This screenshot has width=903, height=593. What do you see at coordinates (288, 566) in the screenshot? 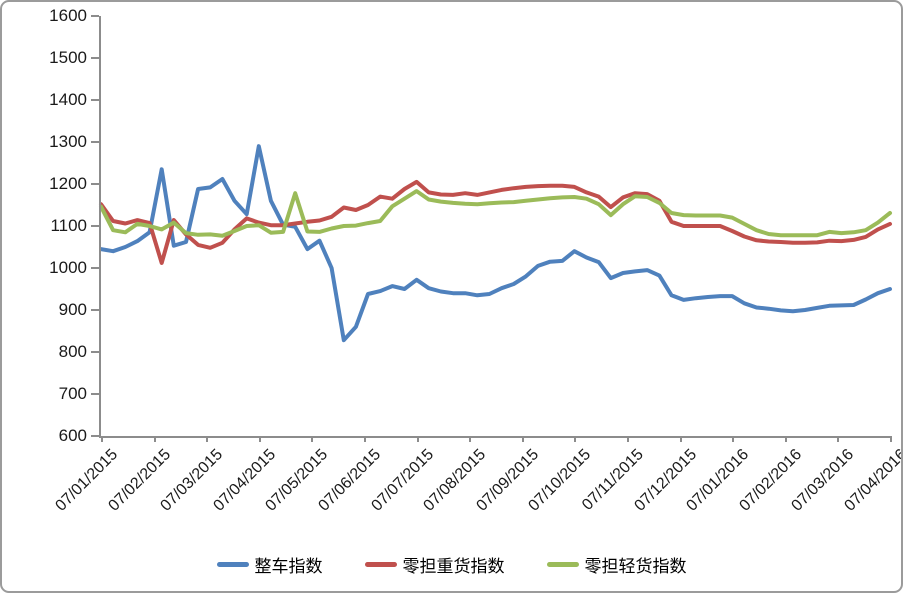
I see `legend-label: 整车指数` at bounding box center [288, 566].